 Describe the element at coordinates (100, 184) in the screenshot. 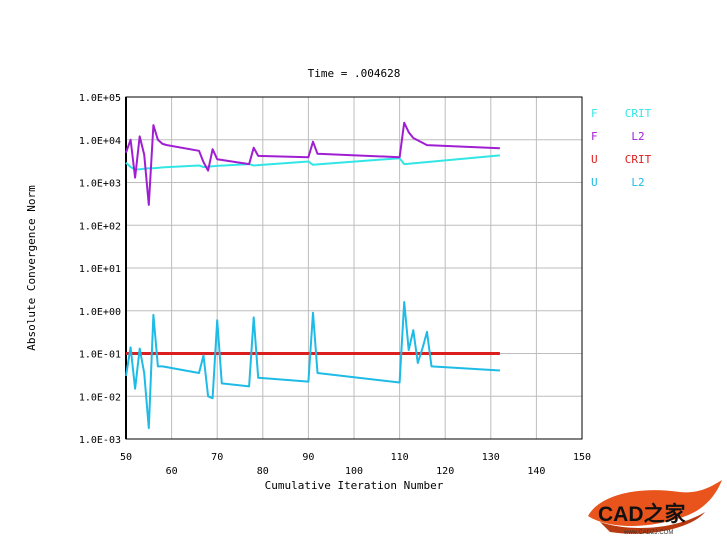

I see `y-tick-label: 1.0E+03` at that location.